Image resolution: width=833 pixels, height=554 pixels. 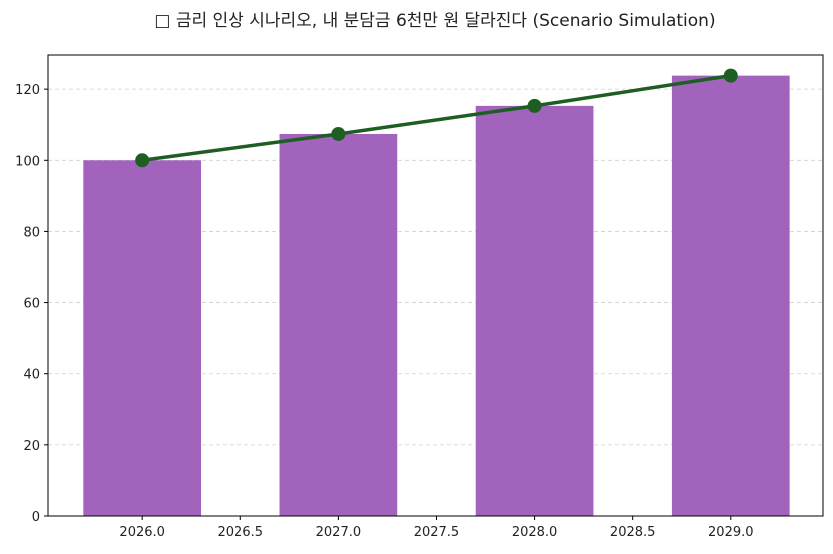 I want to click on line-point-2028, so click(x=534, y=105).